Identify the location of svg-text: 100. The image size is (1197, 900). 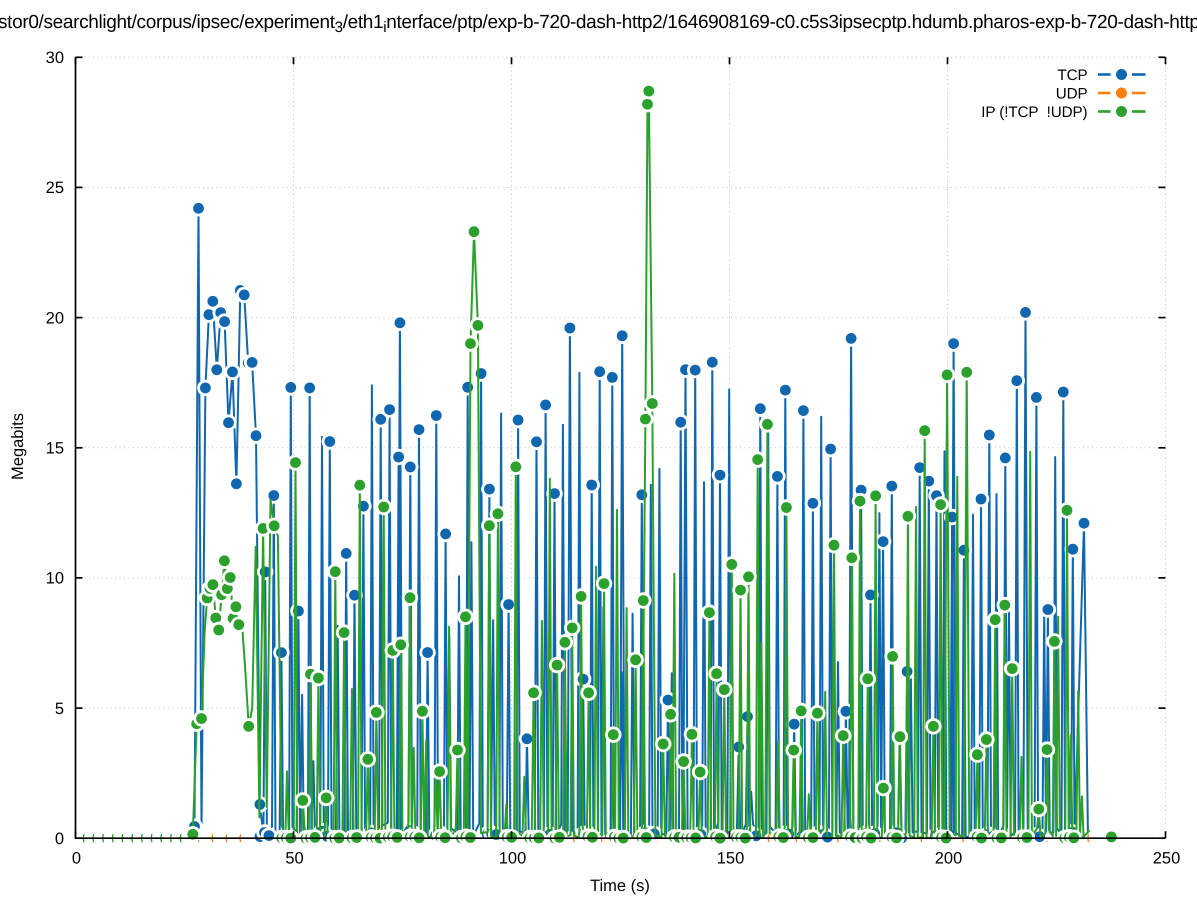
(513, 859).